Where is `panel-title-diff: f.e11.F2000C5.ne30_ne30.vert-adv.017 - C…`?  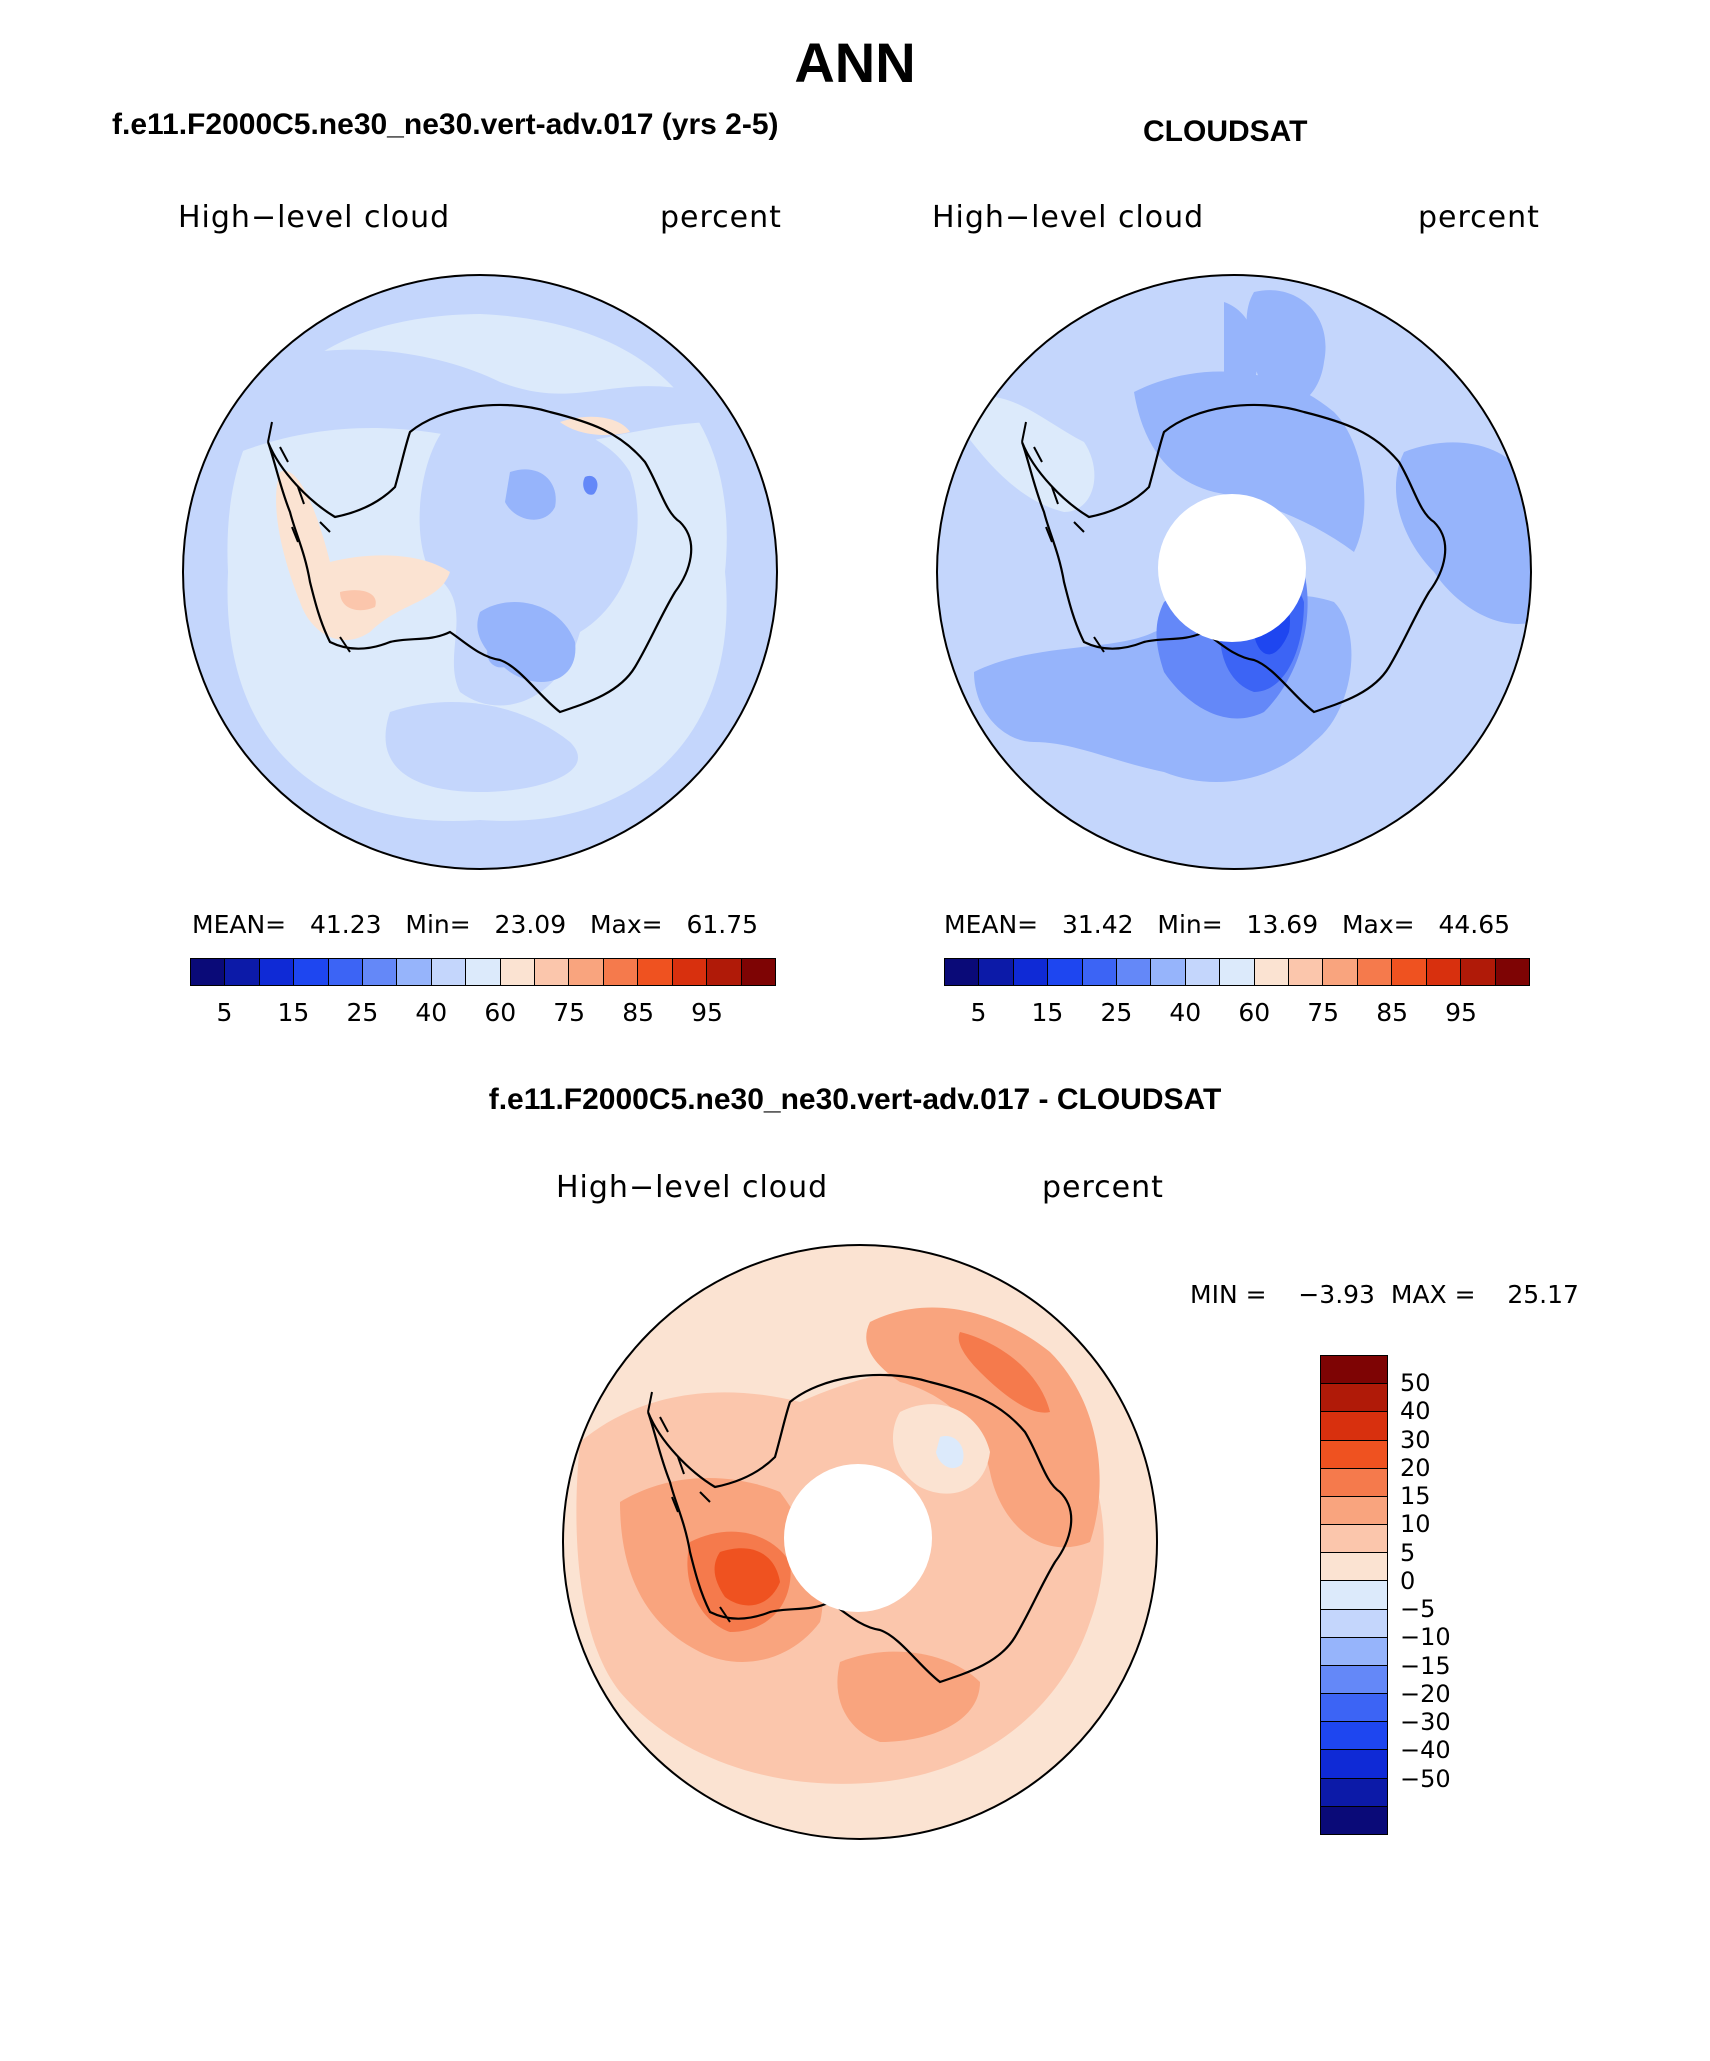
panel-title-diff: f.e11.F2000C5.ne30_ne30.vert-adv.017 - C… is located at coordinates (855, 1099).